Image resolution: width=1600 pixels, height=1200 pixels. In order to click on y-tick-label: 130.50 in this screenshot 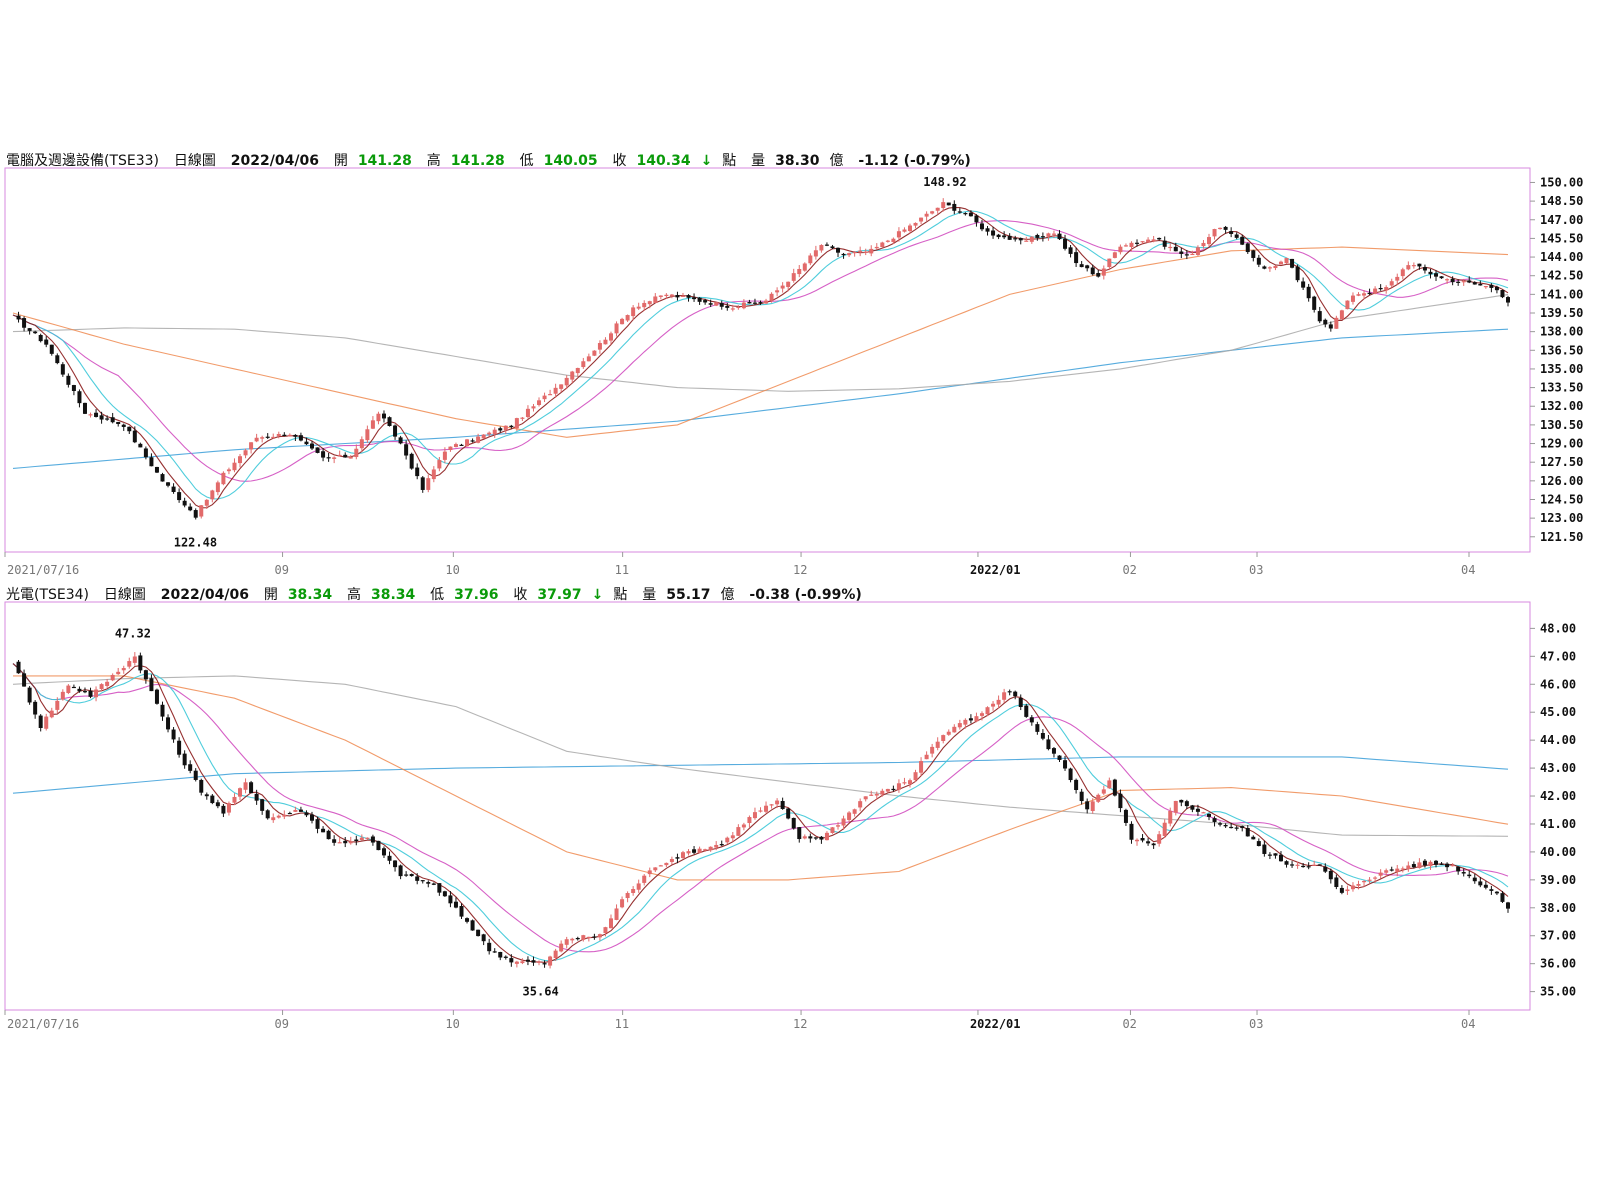, I will do `click(1561, 425)`.